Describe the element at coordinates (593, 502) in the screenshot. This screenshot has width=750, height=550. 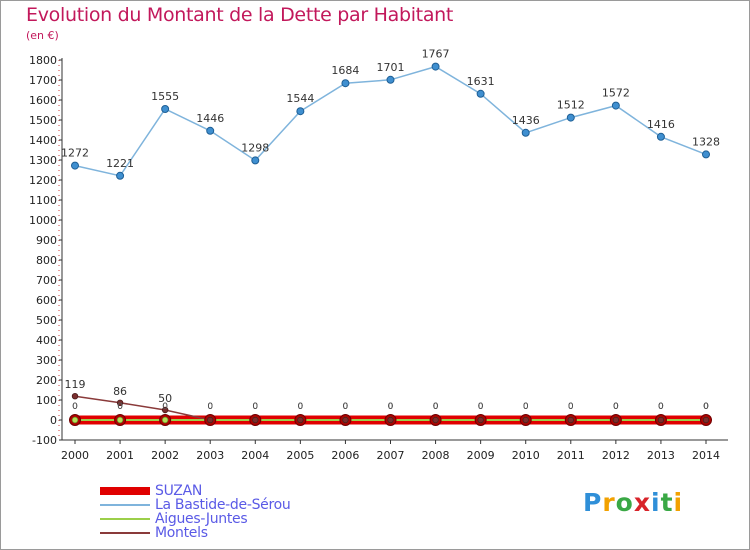
I see `logo-letter: P` at that location.